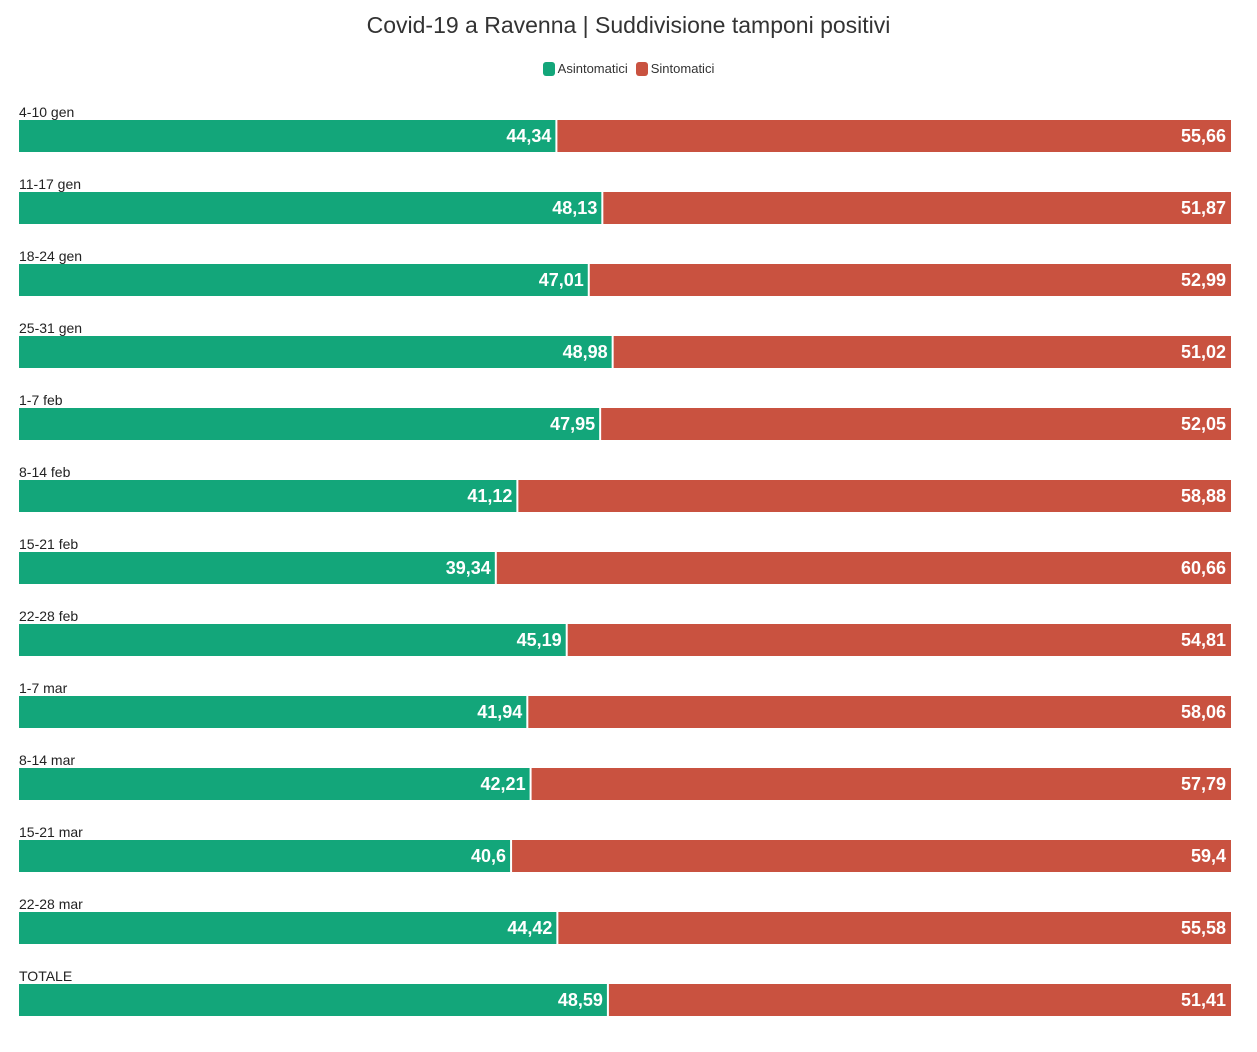  What do you see at coordinates (1203, 424) in the screenshot?
I see `data-label-sintomatici: 52,05` at bounding box center [1203, 424].